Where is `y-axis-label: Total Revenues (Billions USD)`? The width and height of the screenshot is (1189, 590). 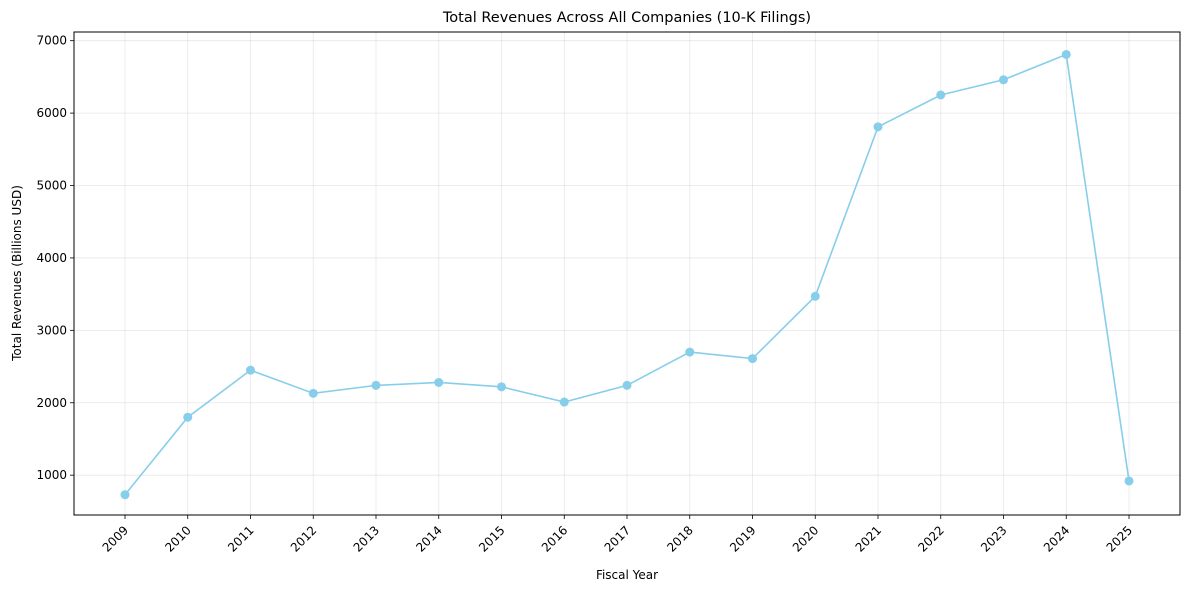
y-axis-label: Total Revenues (Billions USD) is located at coordinates (17, 273).